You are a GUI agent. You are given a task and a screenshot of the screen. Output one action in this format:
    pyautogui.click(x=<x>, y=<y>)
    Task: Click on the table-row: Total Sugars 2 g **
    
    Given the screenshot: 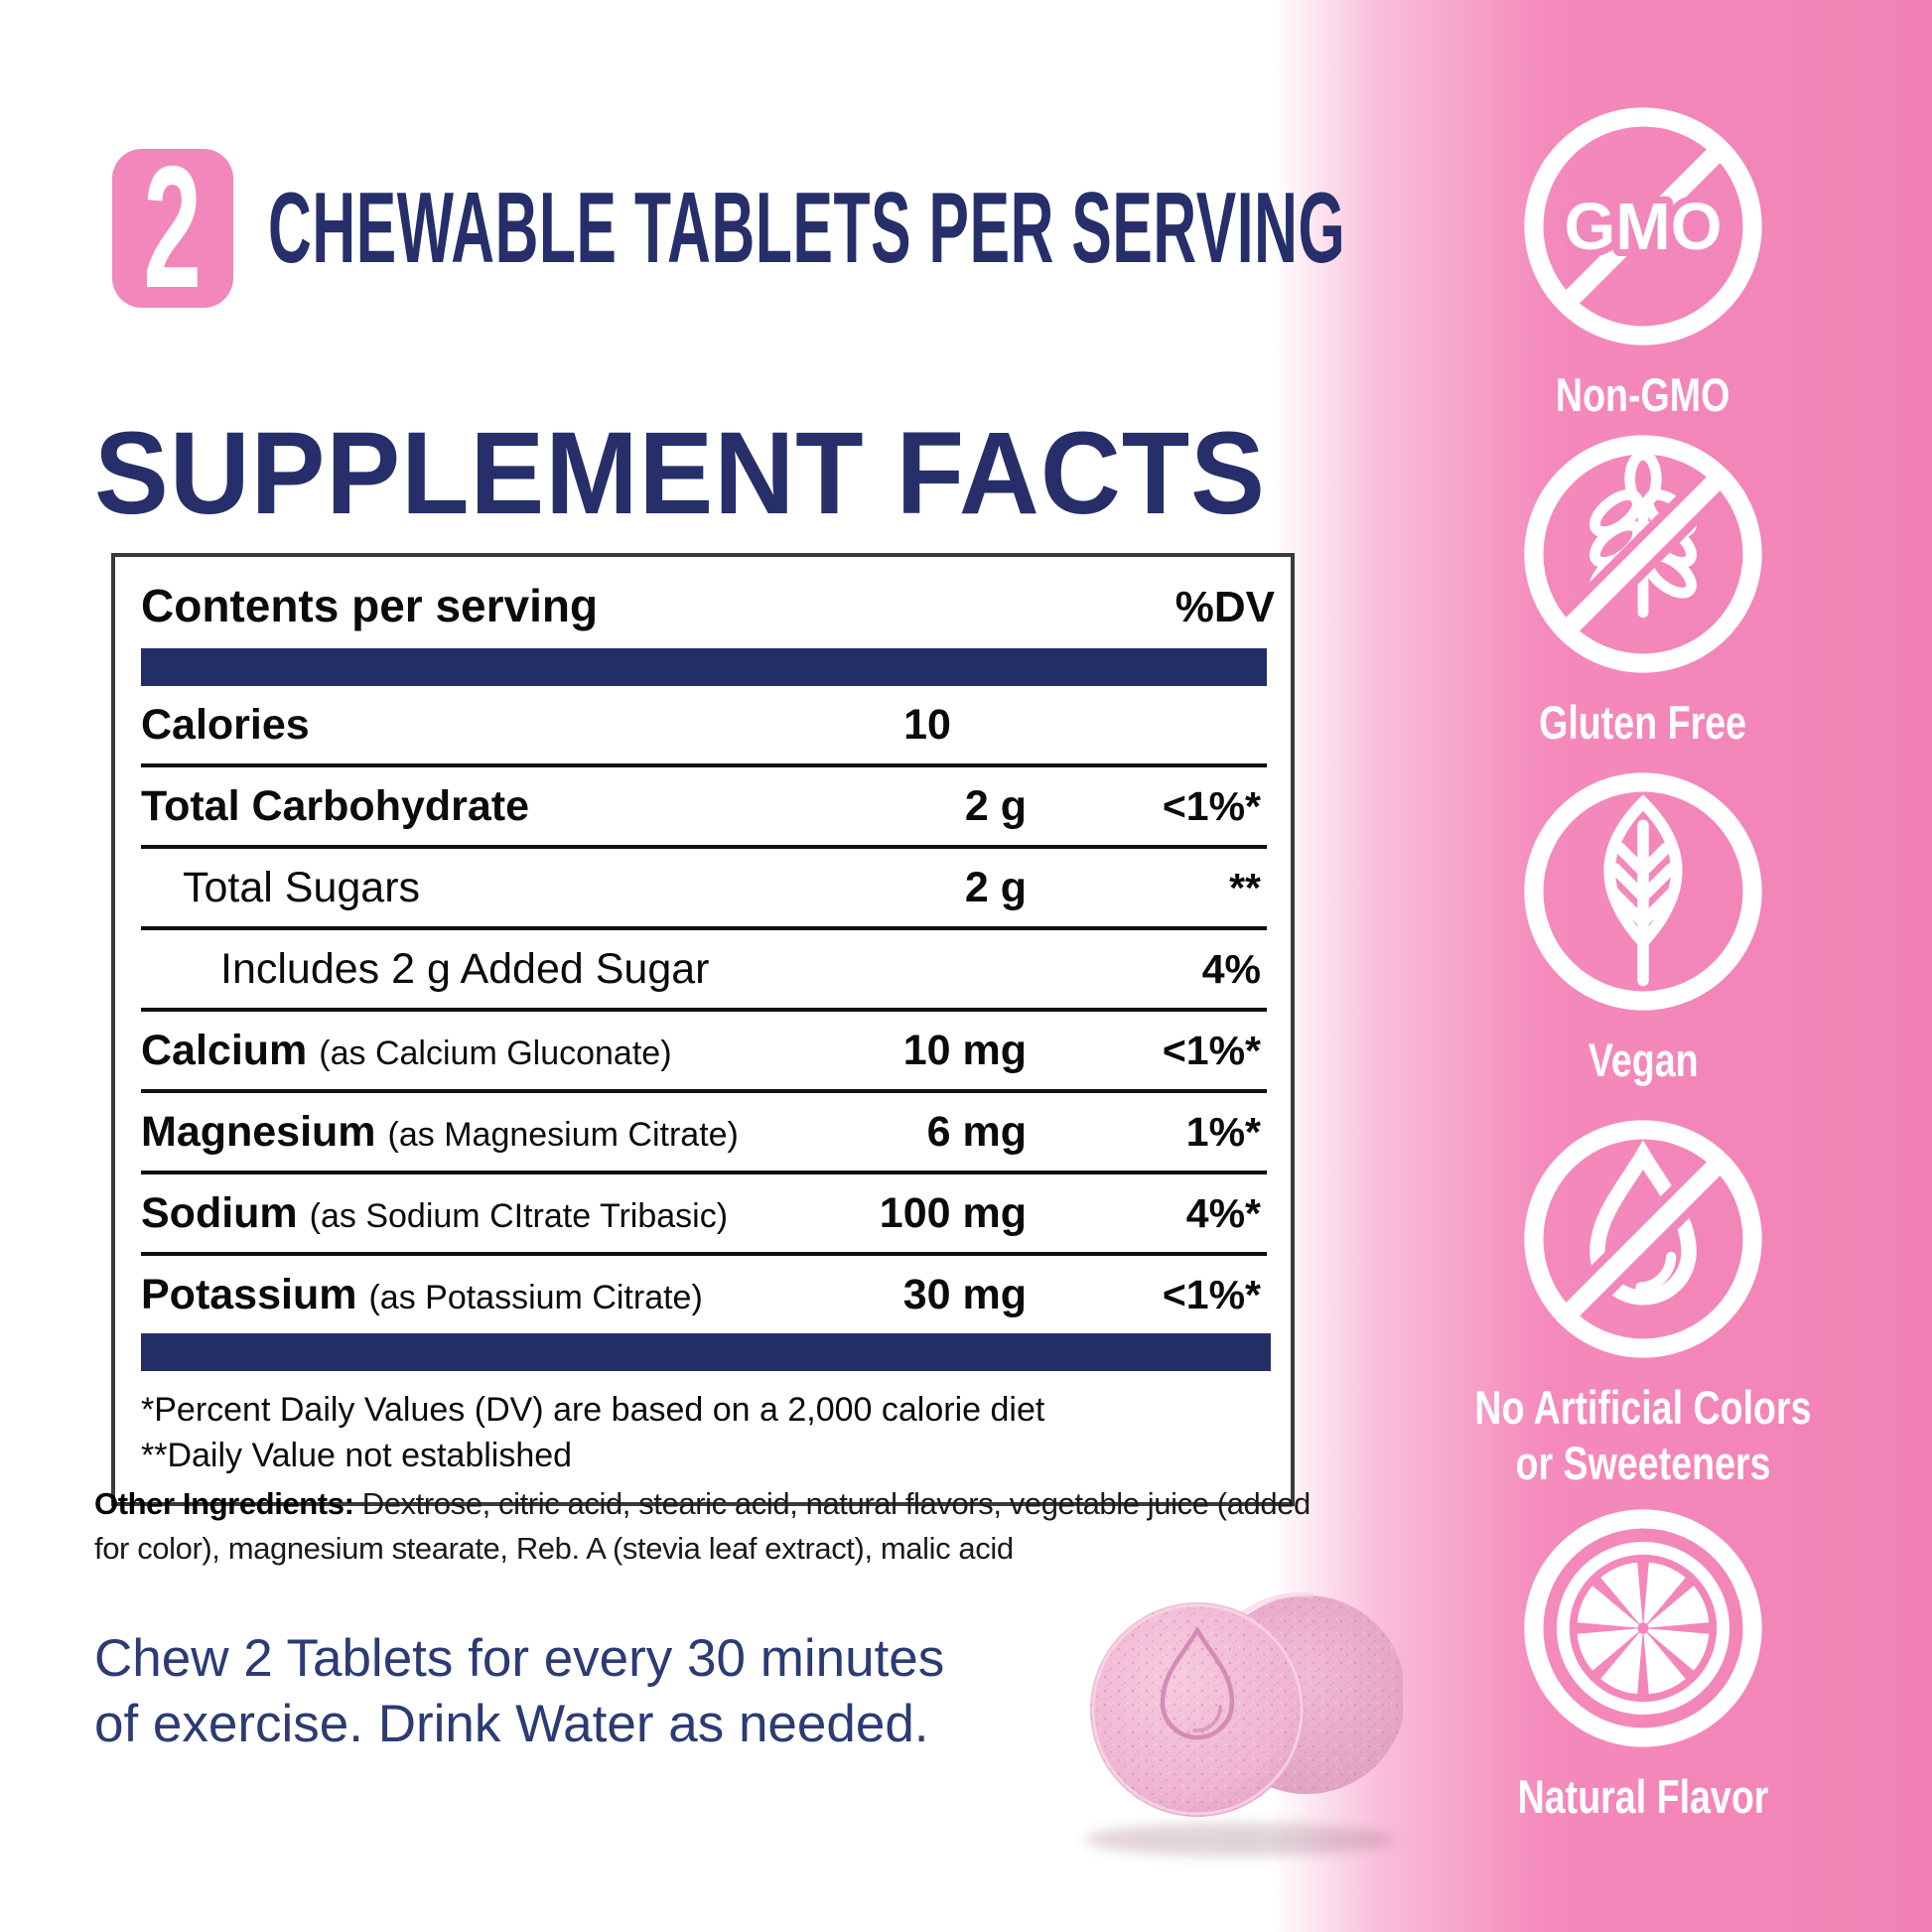 What is the action you would take?
    pyautogui.click(x=708, y=888)
    